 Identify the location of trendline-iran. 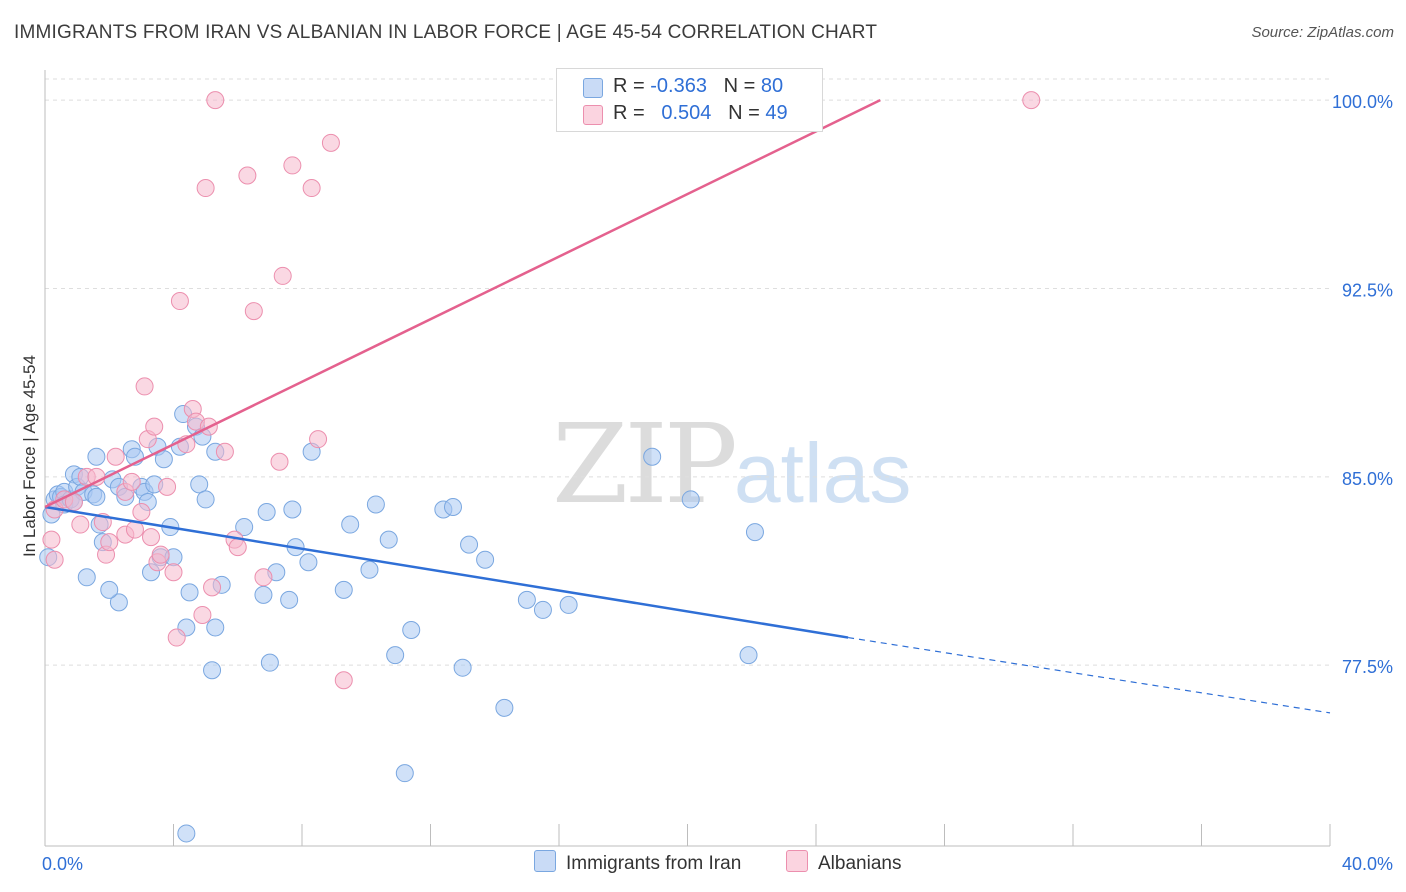
(446, 572).